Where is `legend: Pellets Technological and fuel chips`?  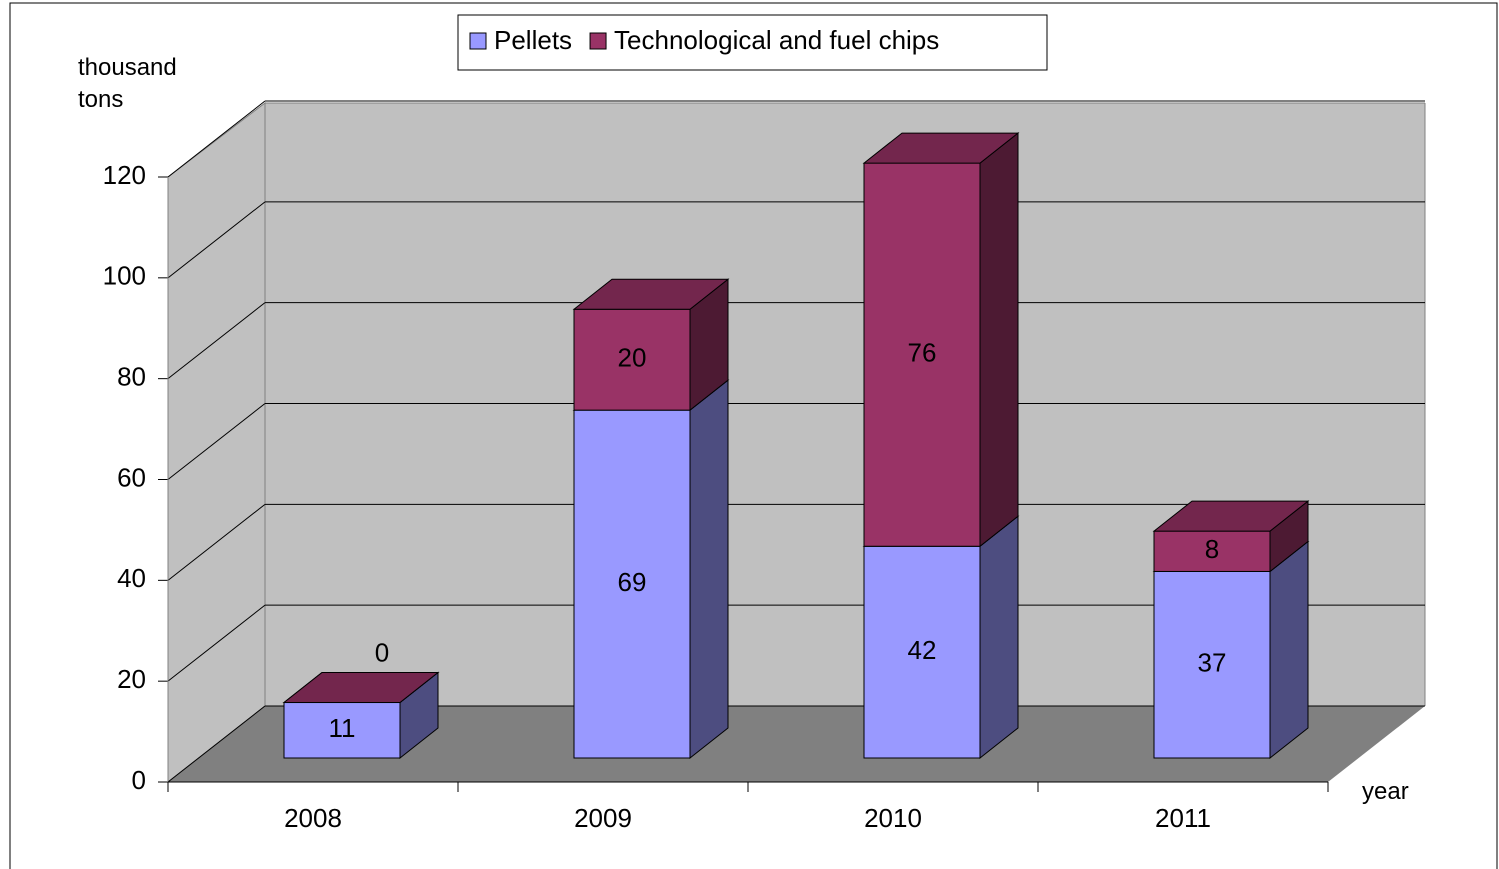 legend: Pellets Technological and fuel chips is located at coordinates (752, 42).